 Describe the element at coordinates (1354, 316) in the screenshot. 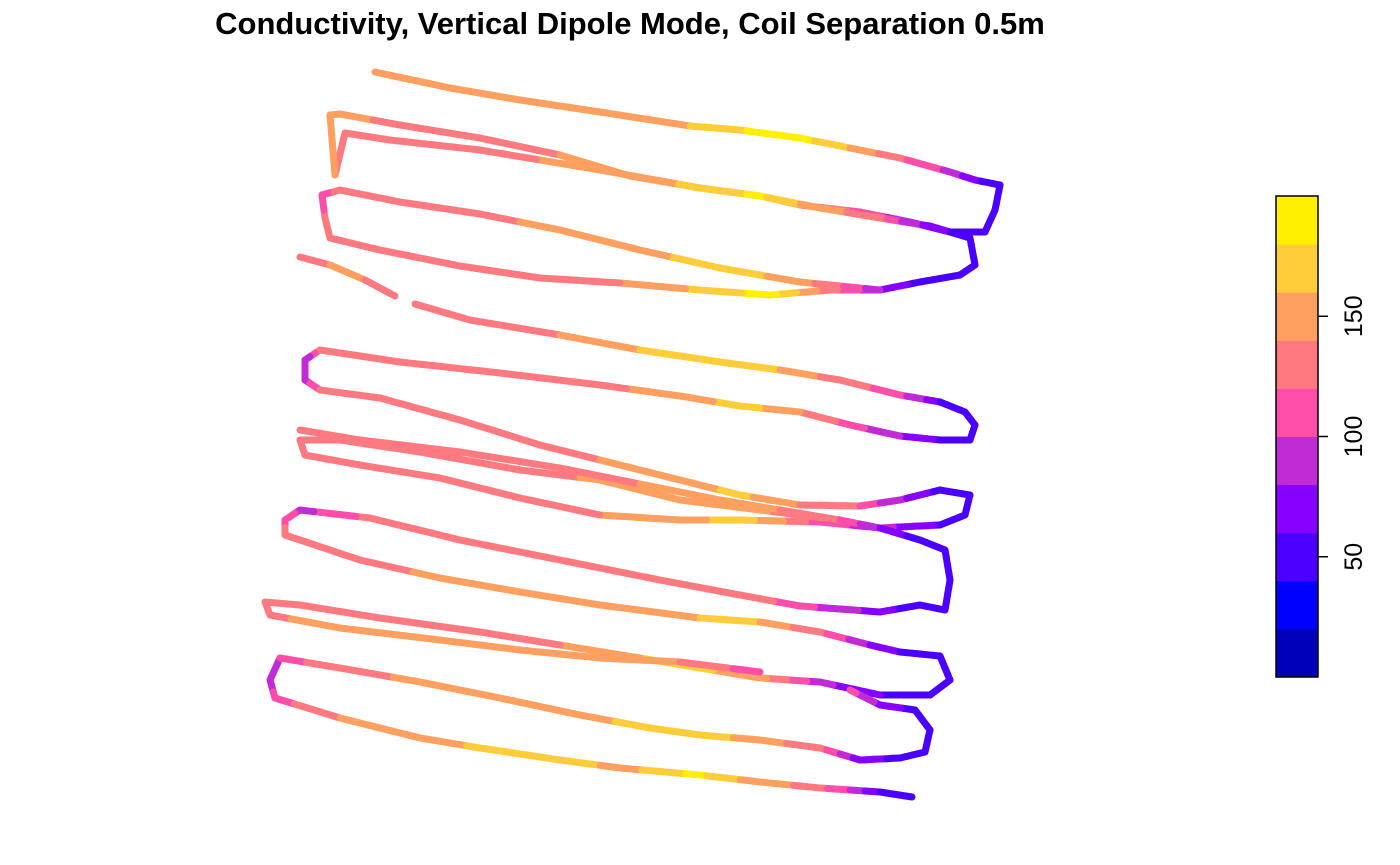

I see `legend-tick-label-3: 150` at that location.